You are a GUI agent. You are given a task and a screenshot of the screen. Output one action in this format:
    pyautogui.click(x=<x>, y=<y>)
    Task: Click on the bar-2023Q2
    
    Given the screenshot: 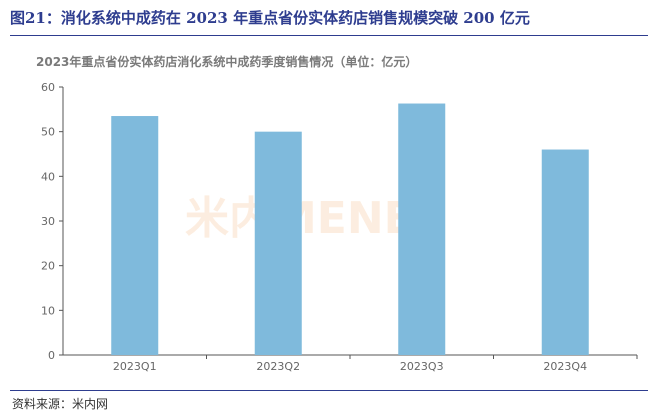 What is the action you would take?
    pyautogui.click(x=278, y=243)
    